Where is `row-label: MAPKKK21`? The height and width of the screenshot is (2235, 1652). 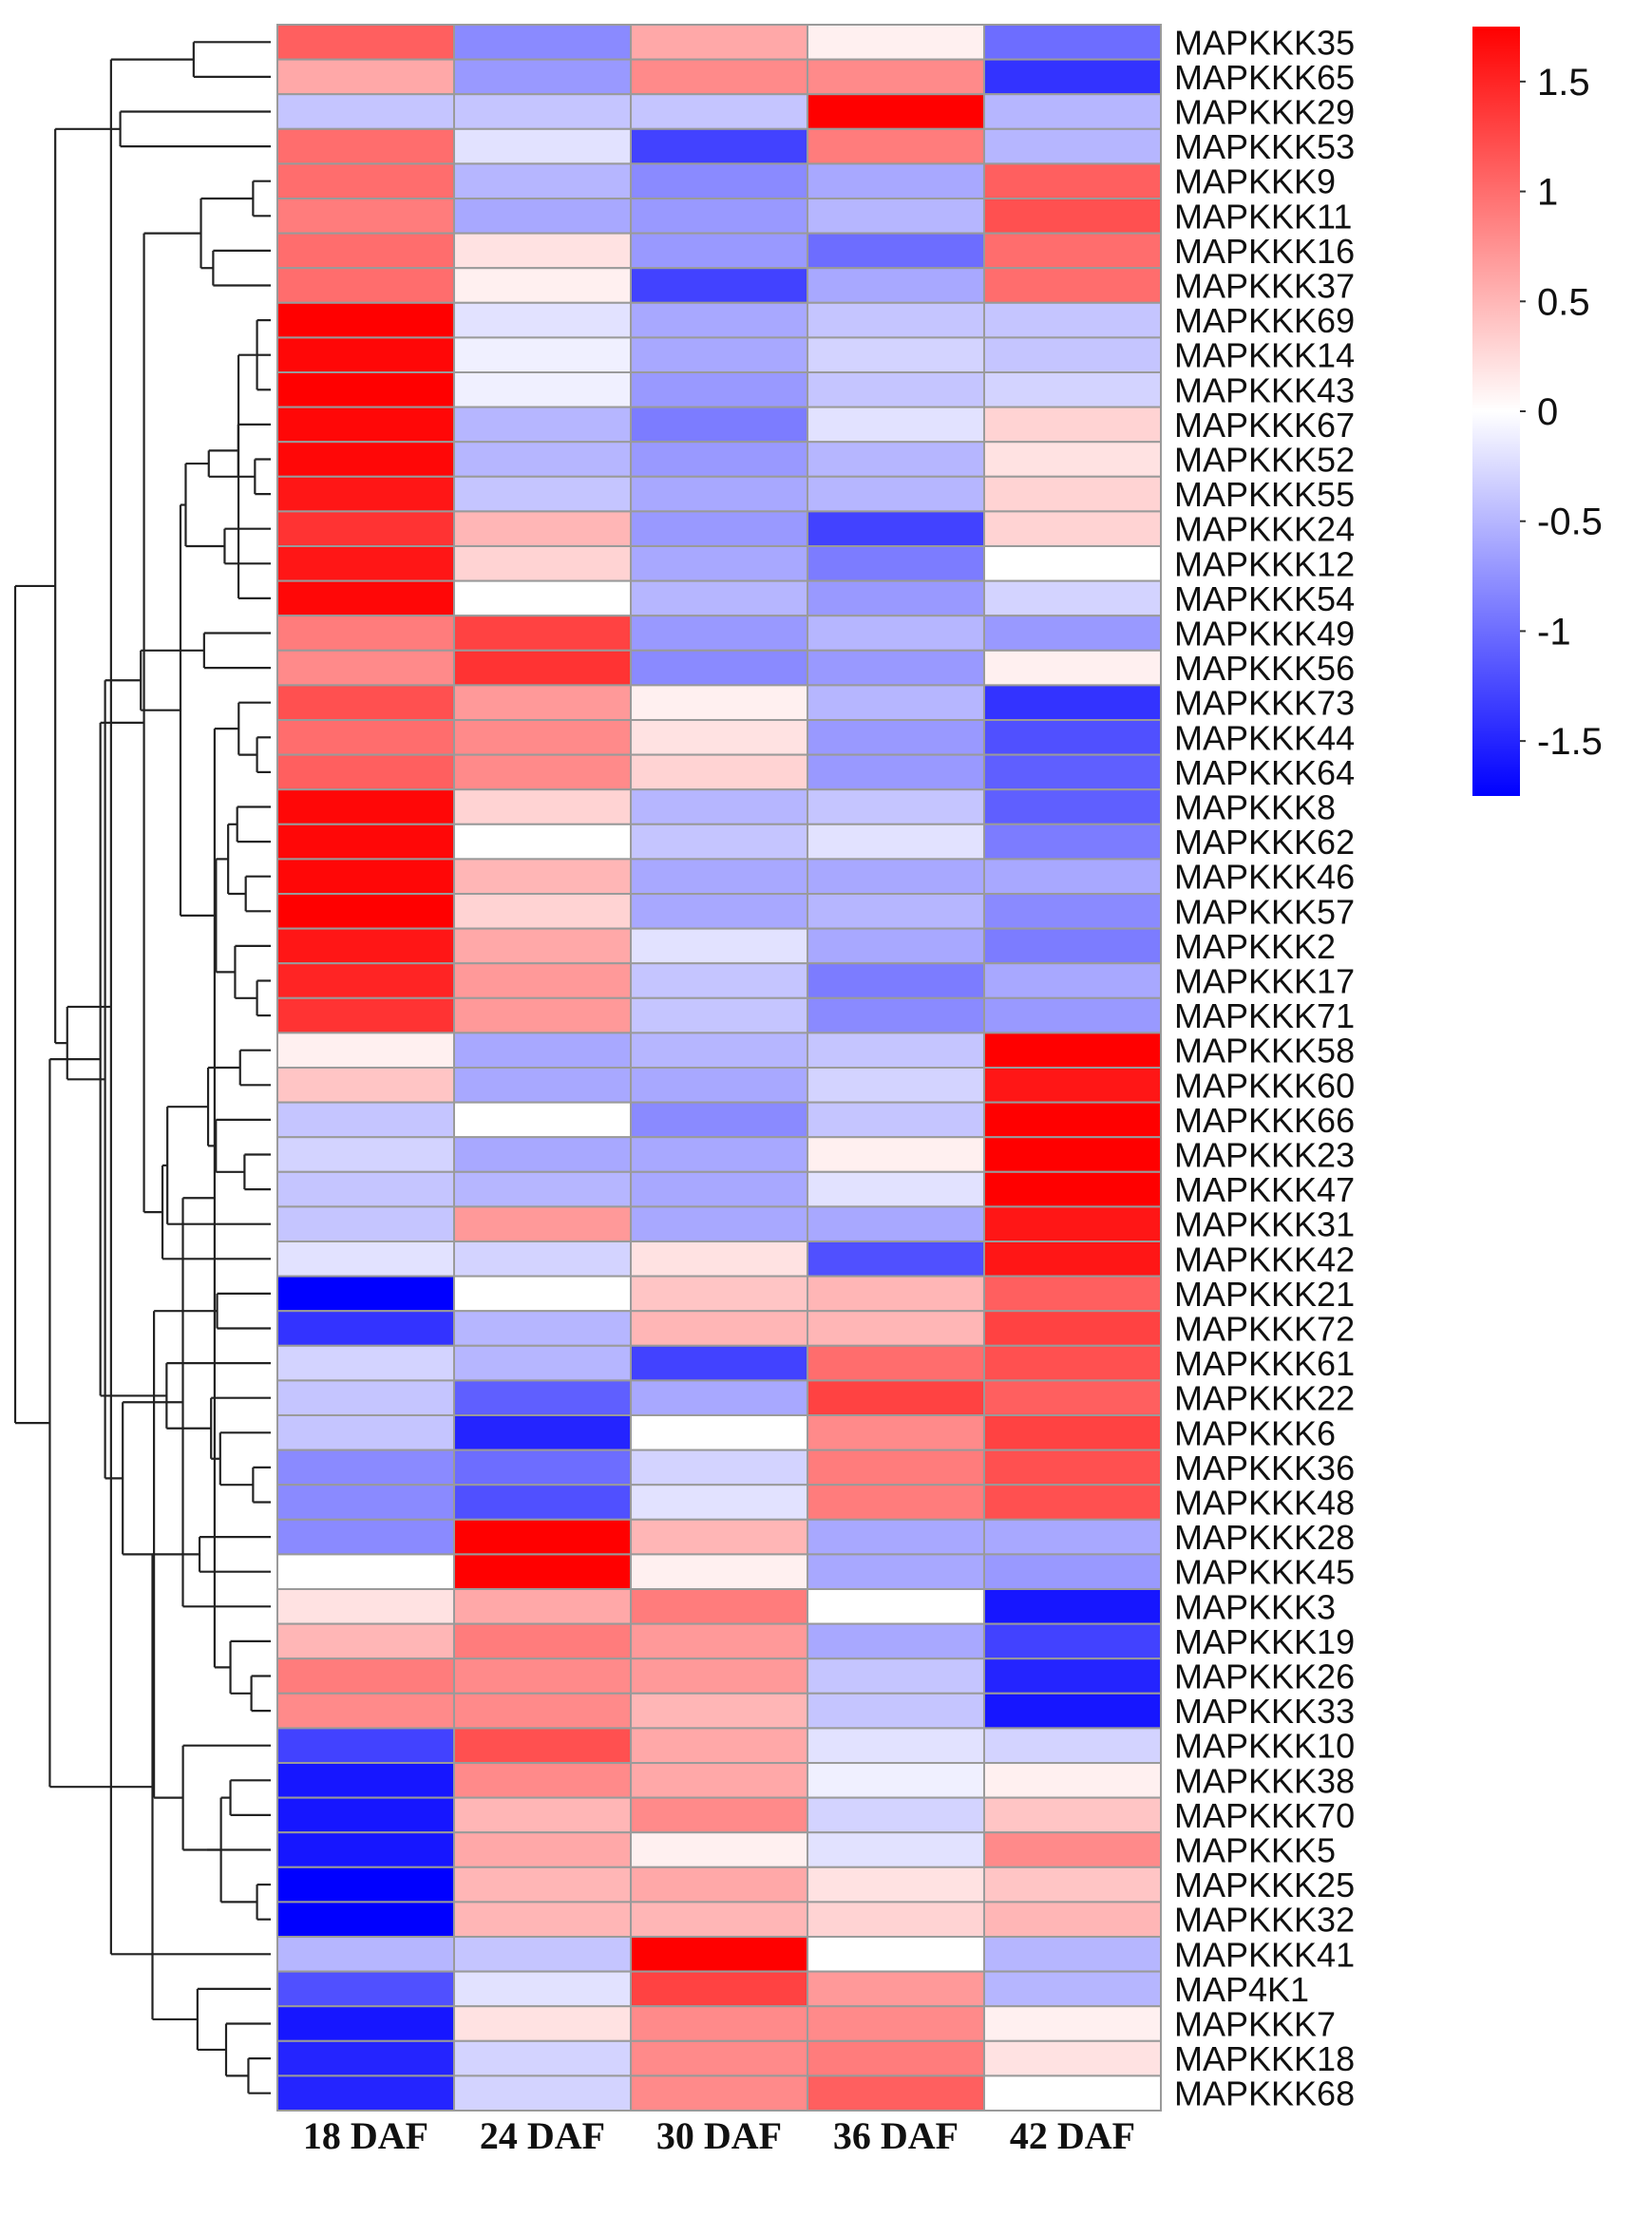 row-label: MAPKKK21 is located at coordinates (1264, 1295).